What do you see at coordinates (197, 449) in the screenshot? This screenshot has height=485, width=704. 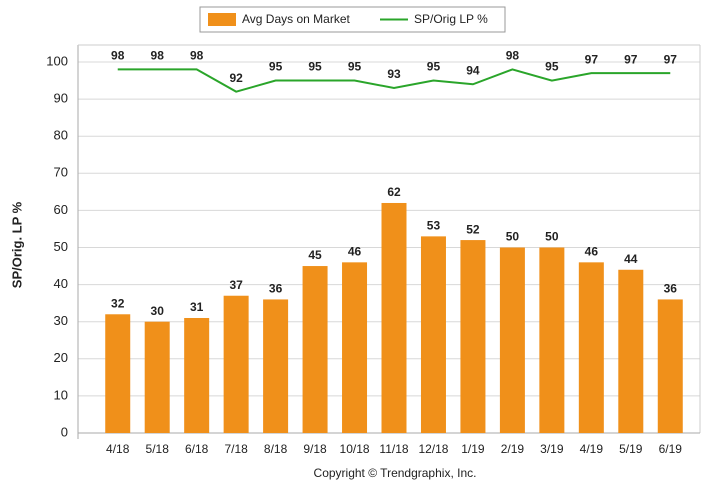 I see `x-tick-label: 6/18` at bounding box center [197, 449].